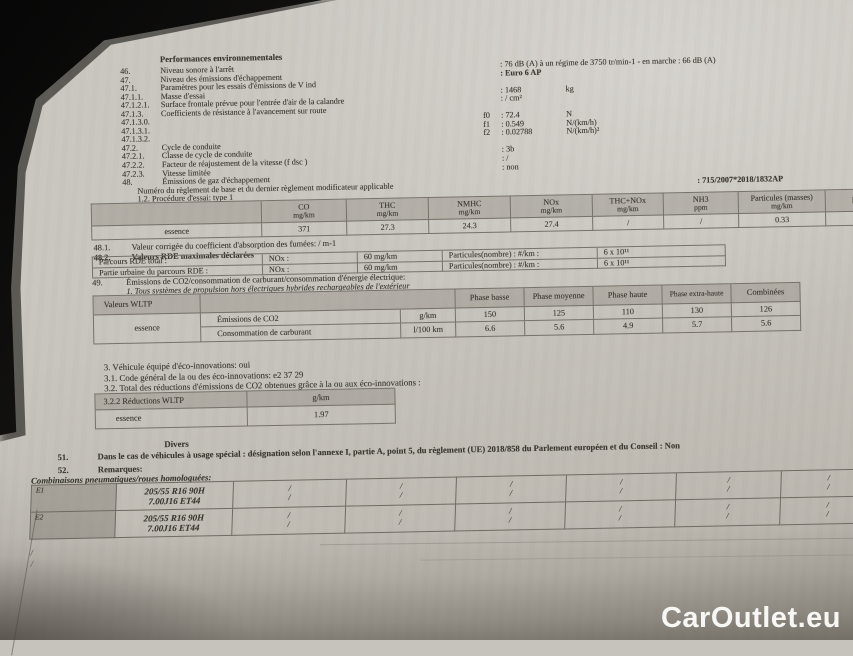 The image size is (853, 656). Describe the element at coordinates (839, 218) in the screenshot. I see `value-cell` at that location.